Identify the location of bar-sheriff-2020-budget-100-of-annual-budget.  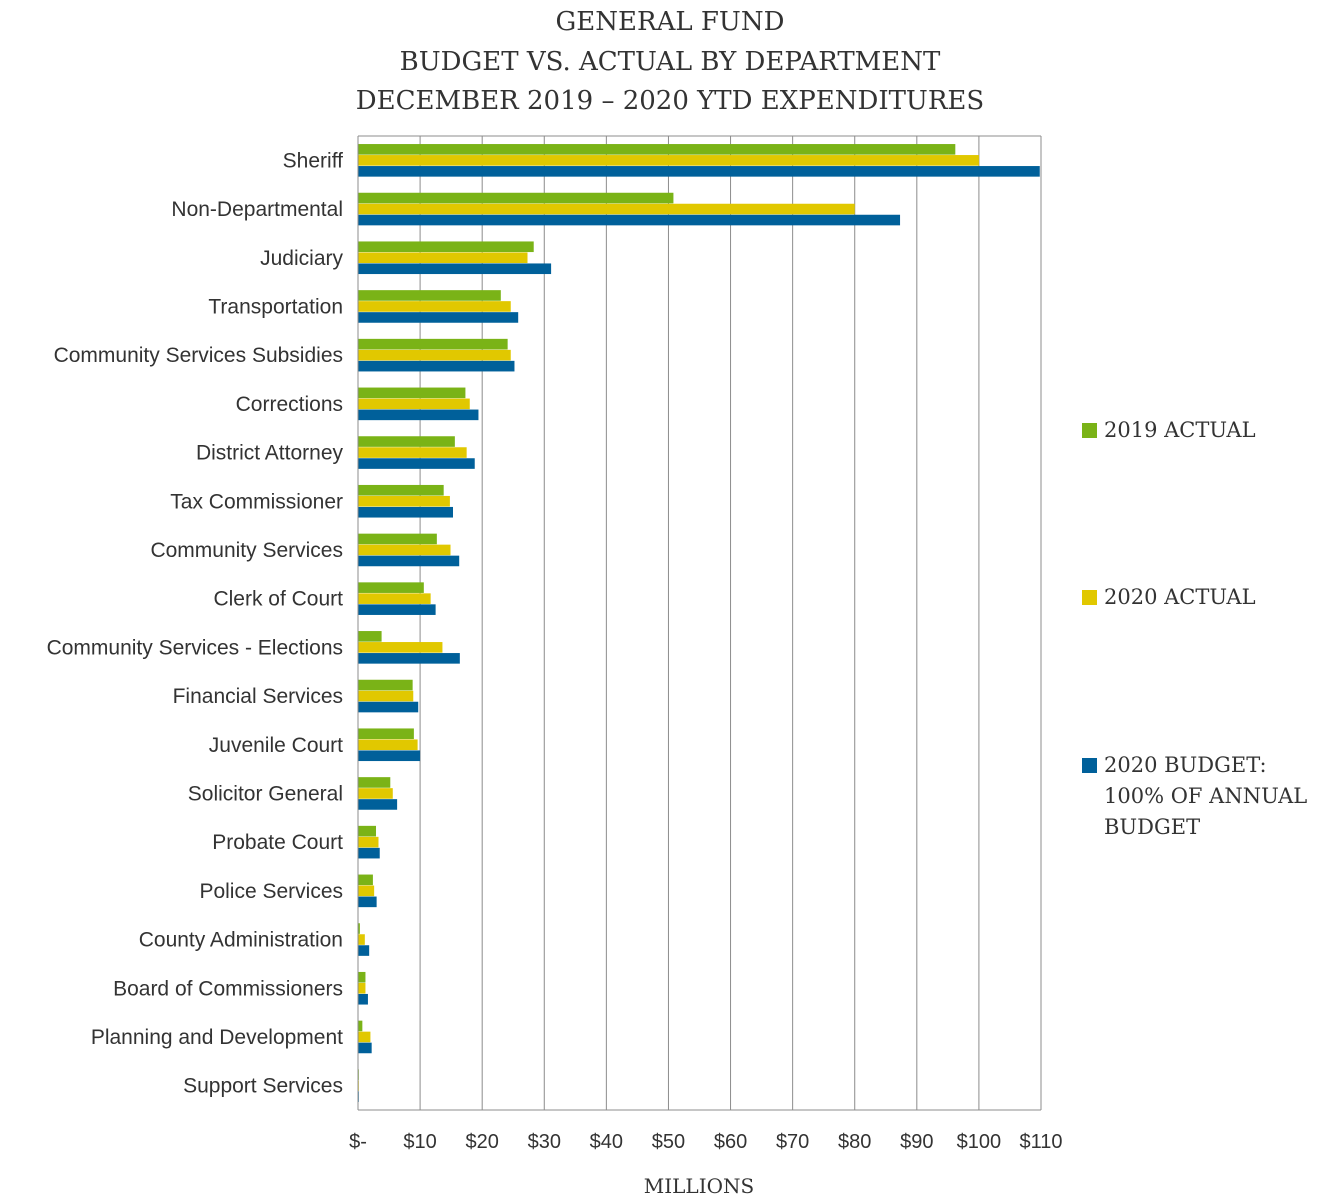
(699, 171).